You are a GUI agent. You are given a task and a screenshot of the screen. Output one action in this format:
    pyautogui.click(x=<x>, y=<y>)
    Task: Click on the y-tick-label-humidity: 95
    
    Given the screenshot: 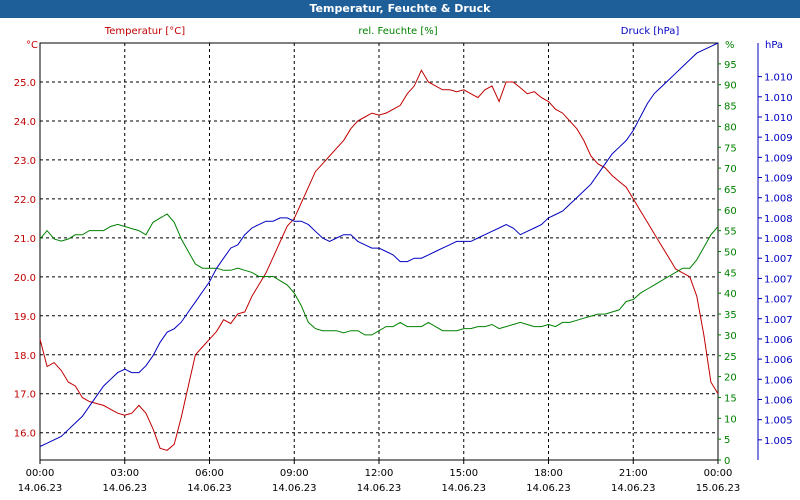 What is the action you would take?
    pyautogui.click(x=730, y=65)
    